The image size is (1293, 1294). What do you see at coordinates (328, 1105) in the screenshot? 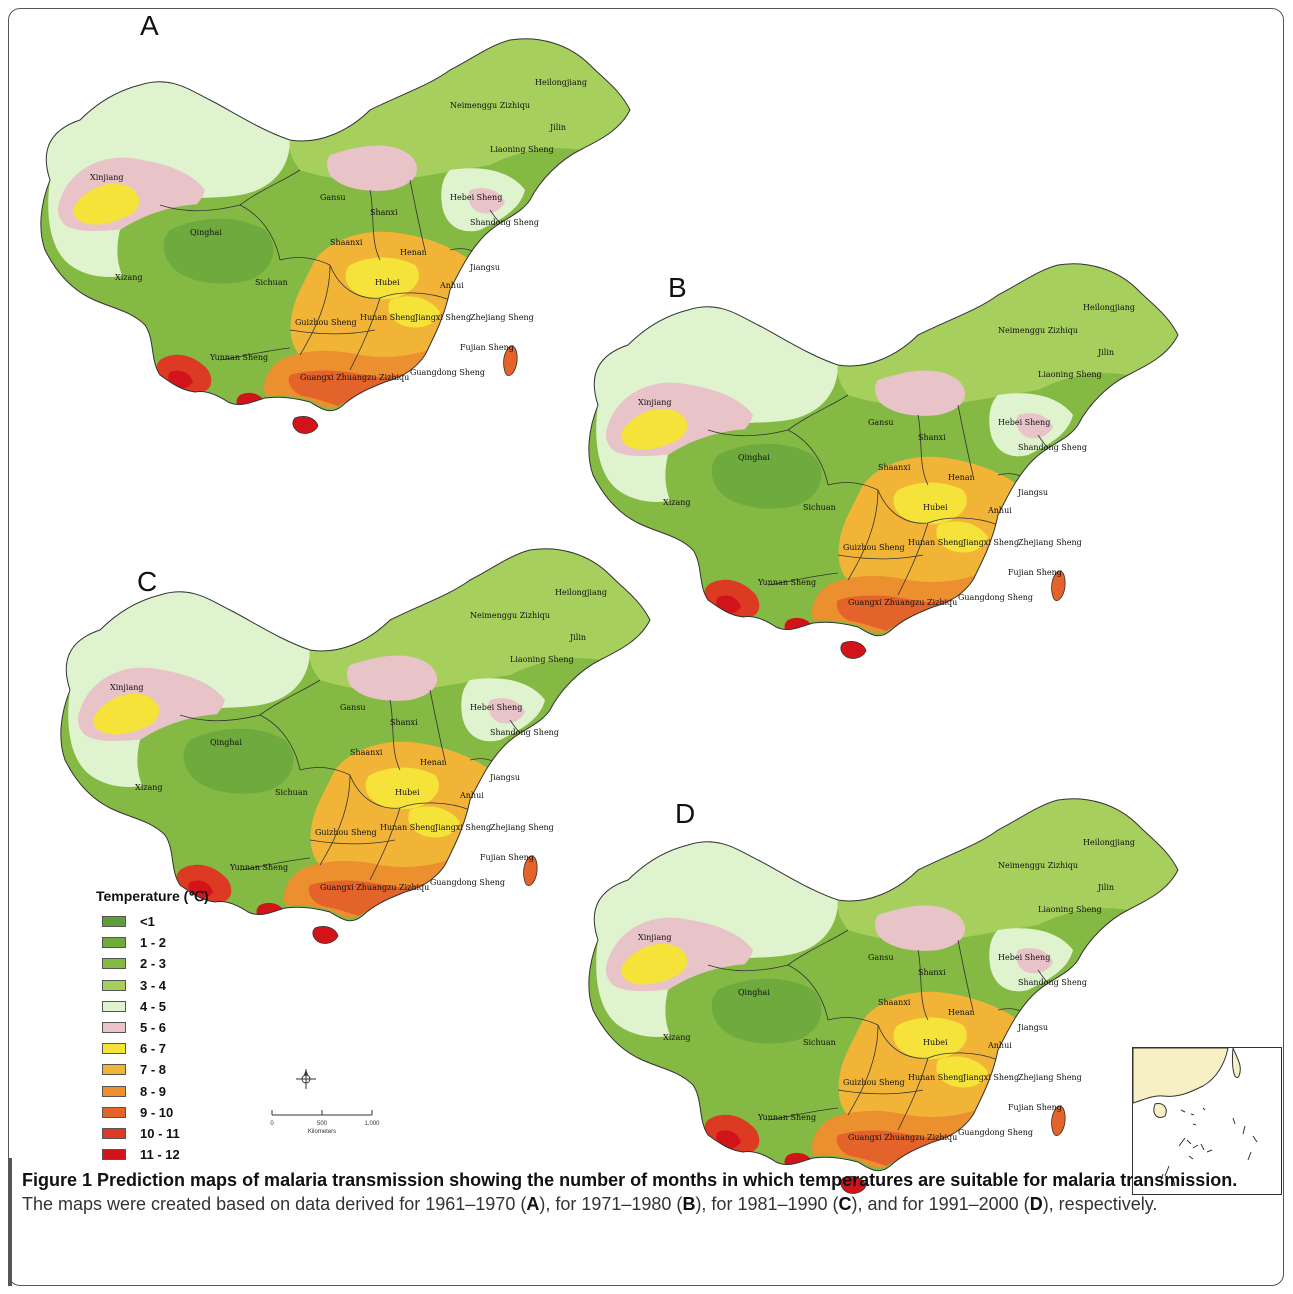
I see `scale-bar: 0 500 1,000 Kilometers` at bounding box center [328, 1105].